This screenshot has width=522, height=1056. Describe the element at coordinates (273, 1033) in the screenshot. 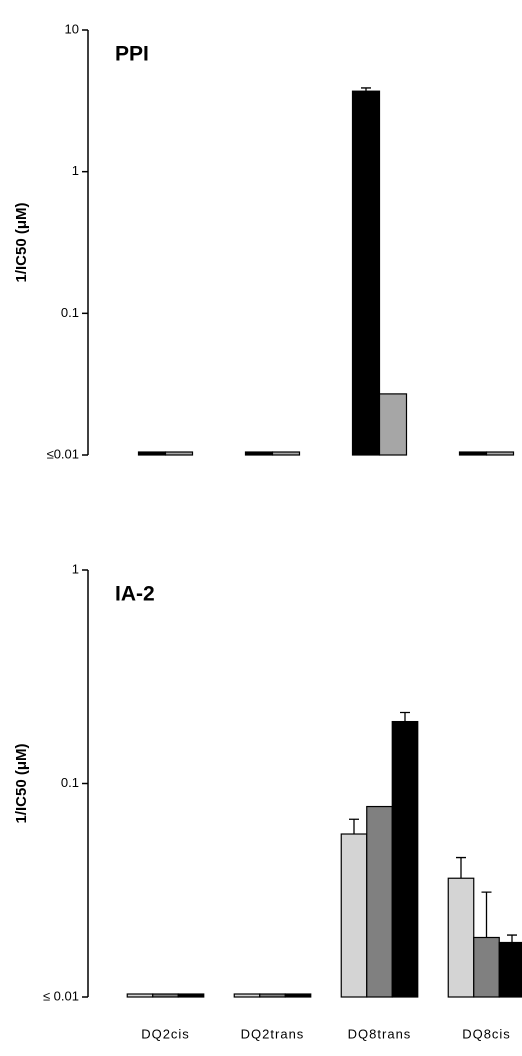

I see `x-tick-label: DQ2trans` at that location.